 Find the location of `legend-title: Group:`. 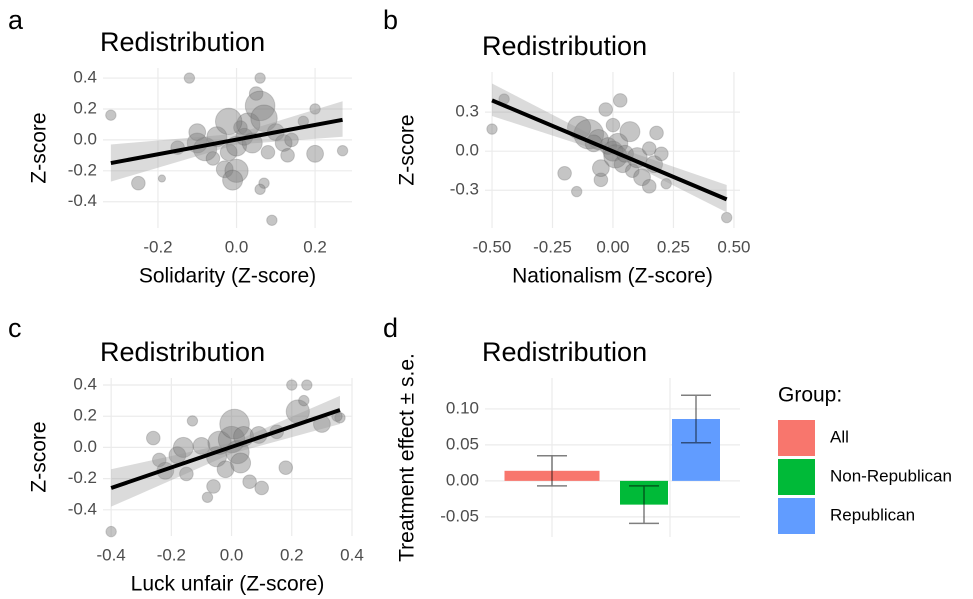

legend-title: Group: is located at coordinates (810, 395).